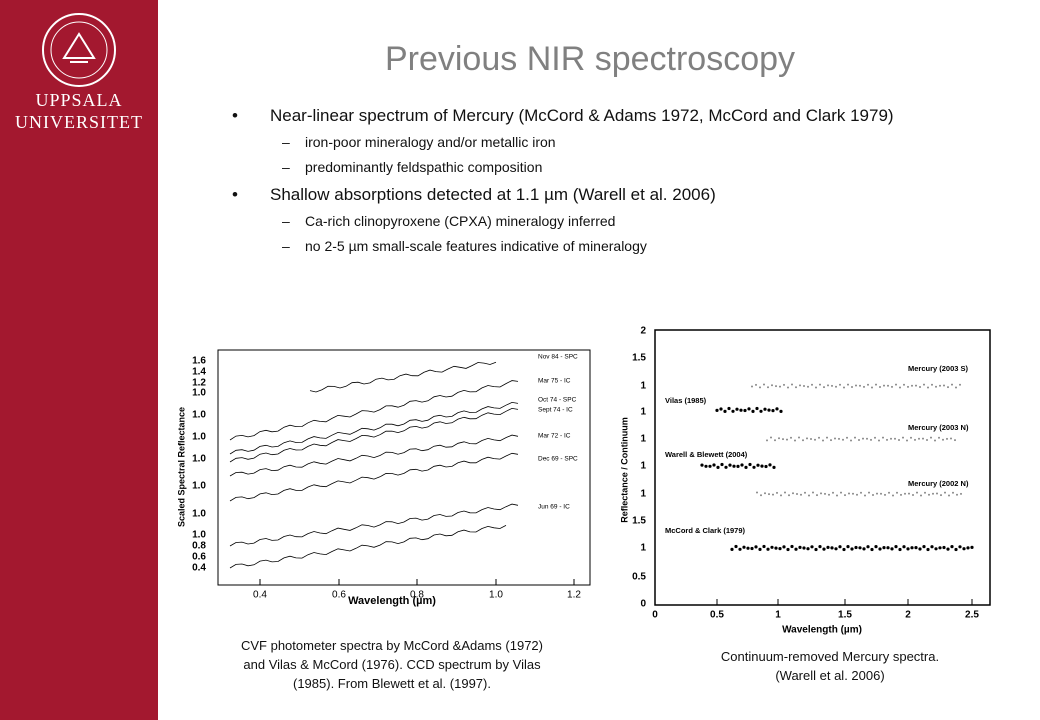  I want to click on logo-seal, so click(79, 50).